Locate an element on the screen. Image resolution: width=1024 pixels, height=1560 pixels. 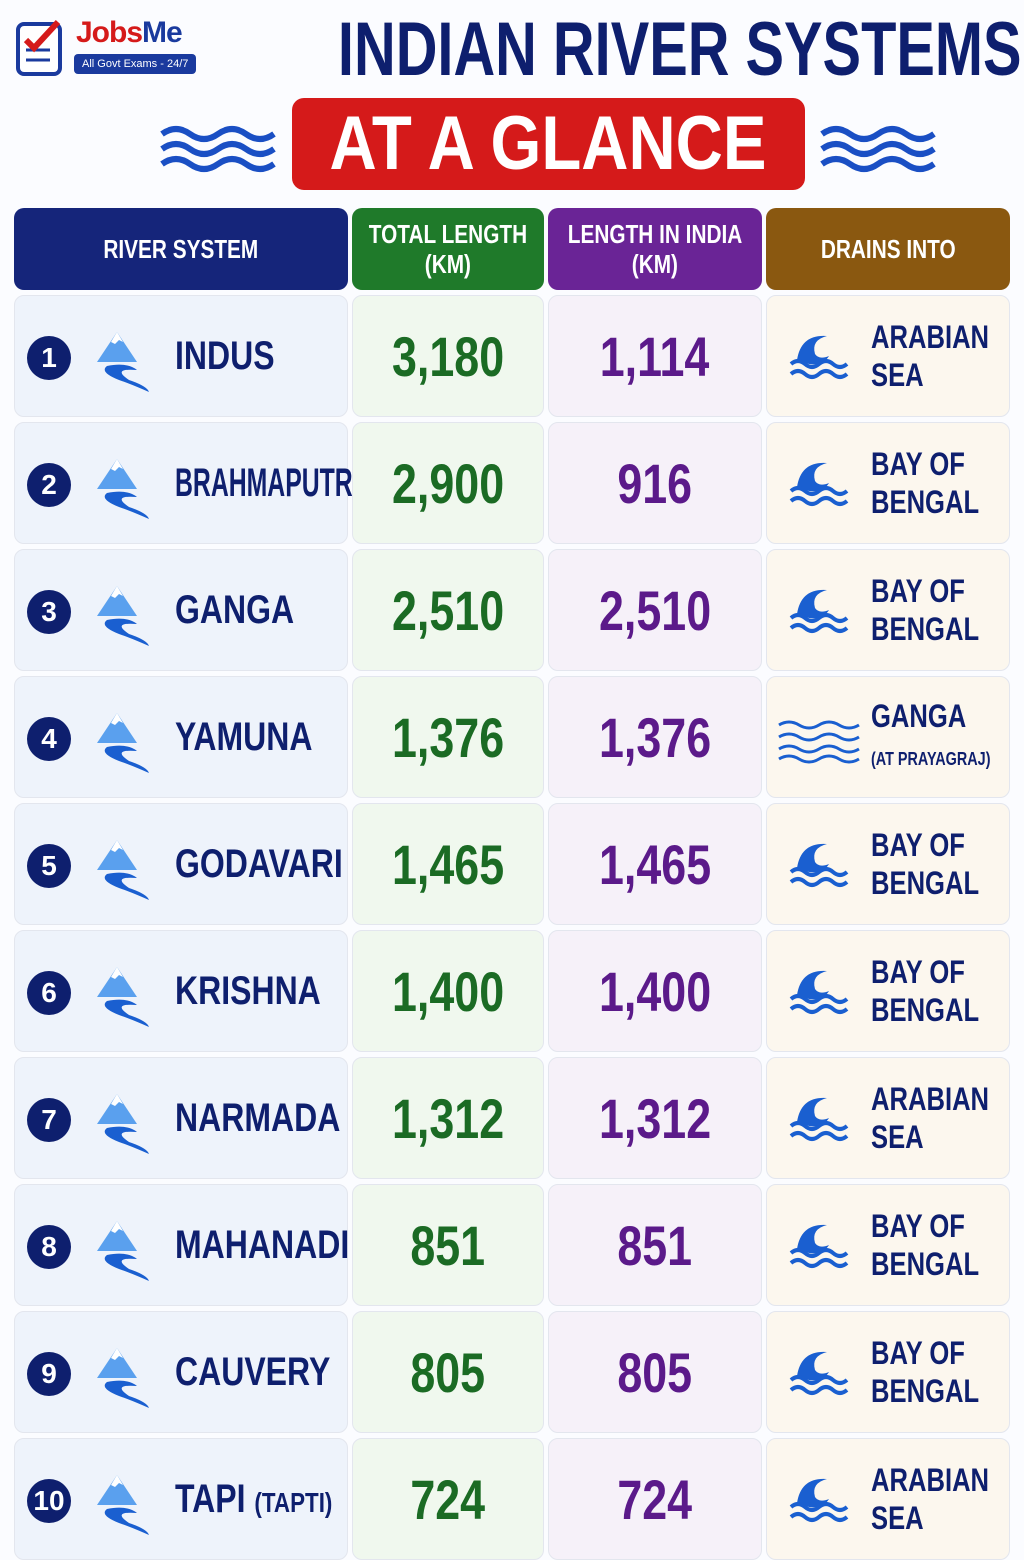
river-cell: 4 YAMUNA is located at coordinates (181, 737).